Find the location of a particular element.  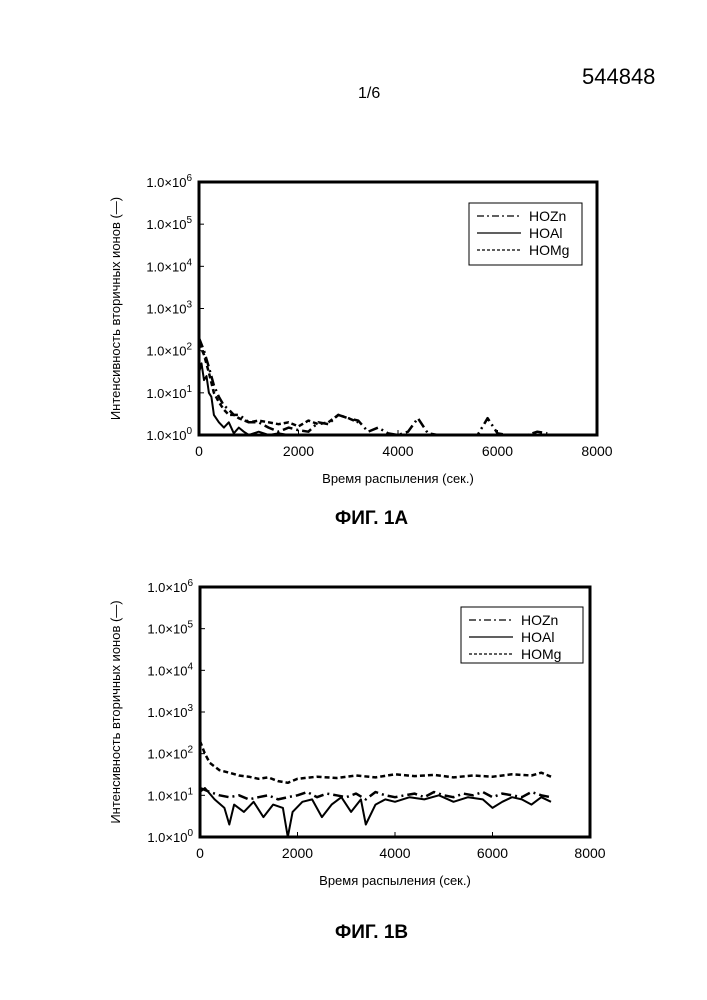

figure-caption-1a: ФИГ. 1А is located at coordinates (371, 519).